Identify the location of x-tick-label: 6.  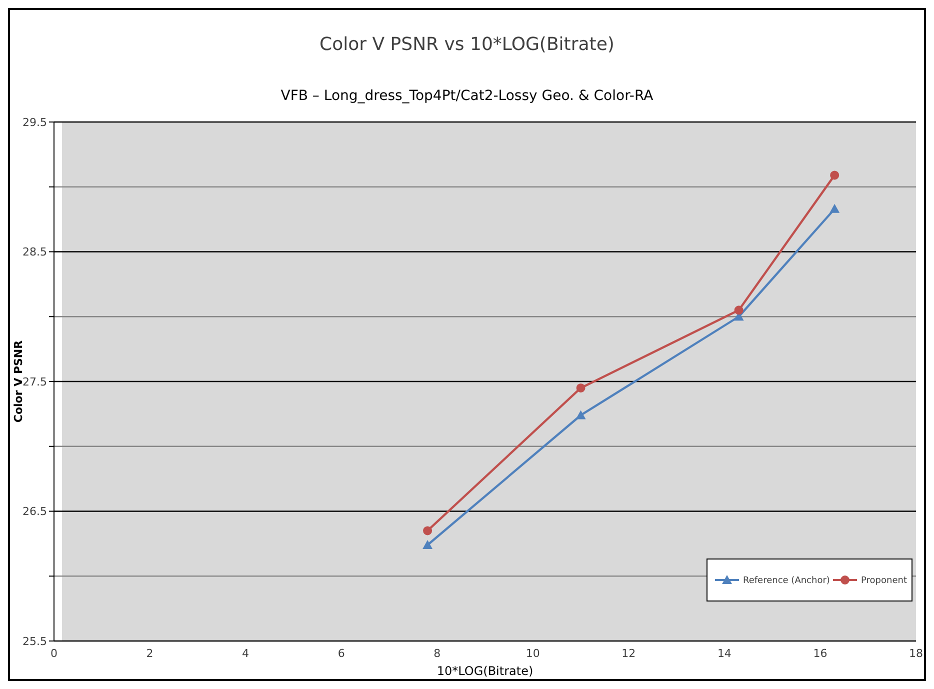
(341, 653).